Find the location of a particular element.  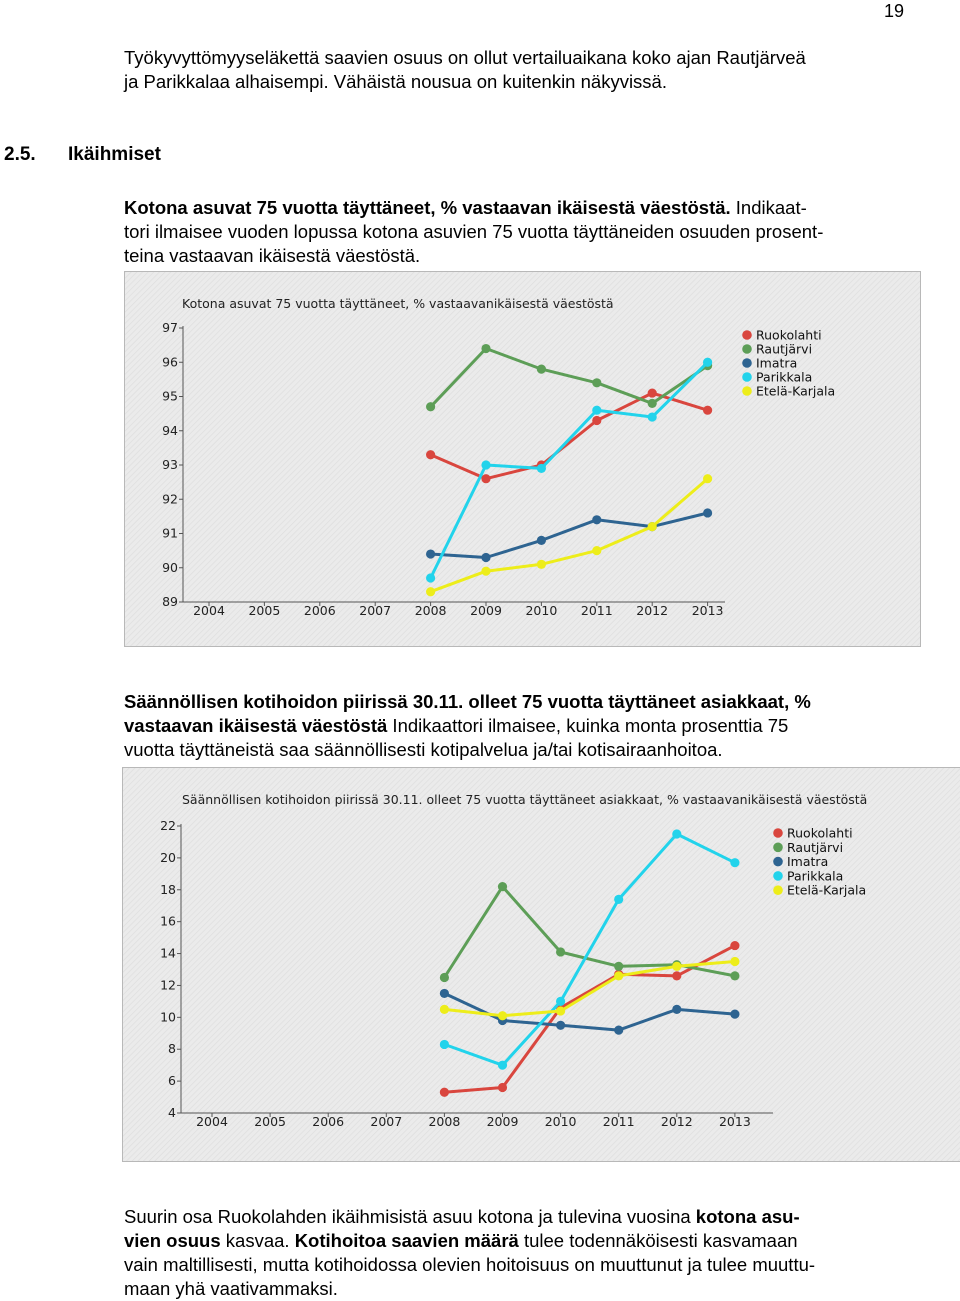

chart2-legend-label-4: Etelä-Karjala is located at coordinates (826, 890).